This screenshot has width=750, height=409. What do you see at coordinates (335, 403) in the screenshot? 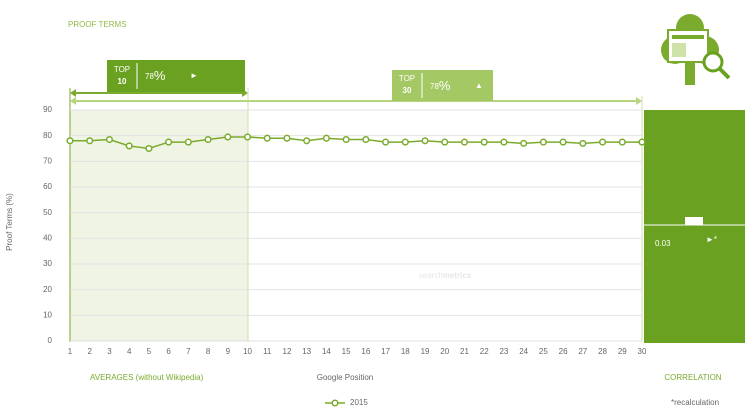
I see `legend-marker` at bounding box center [335, 403].